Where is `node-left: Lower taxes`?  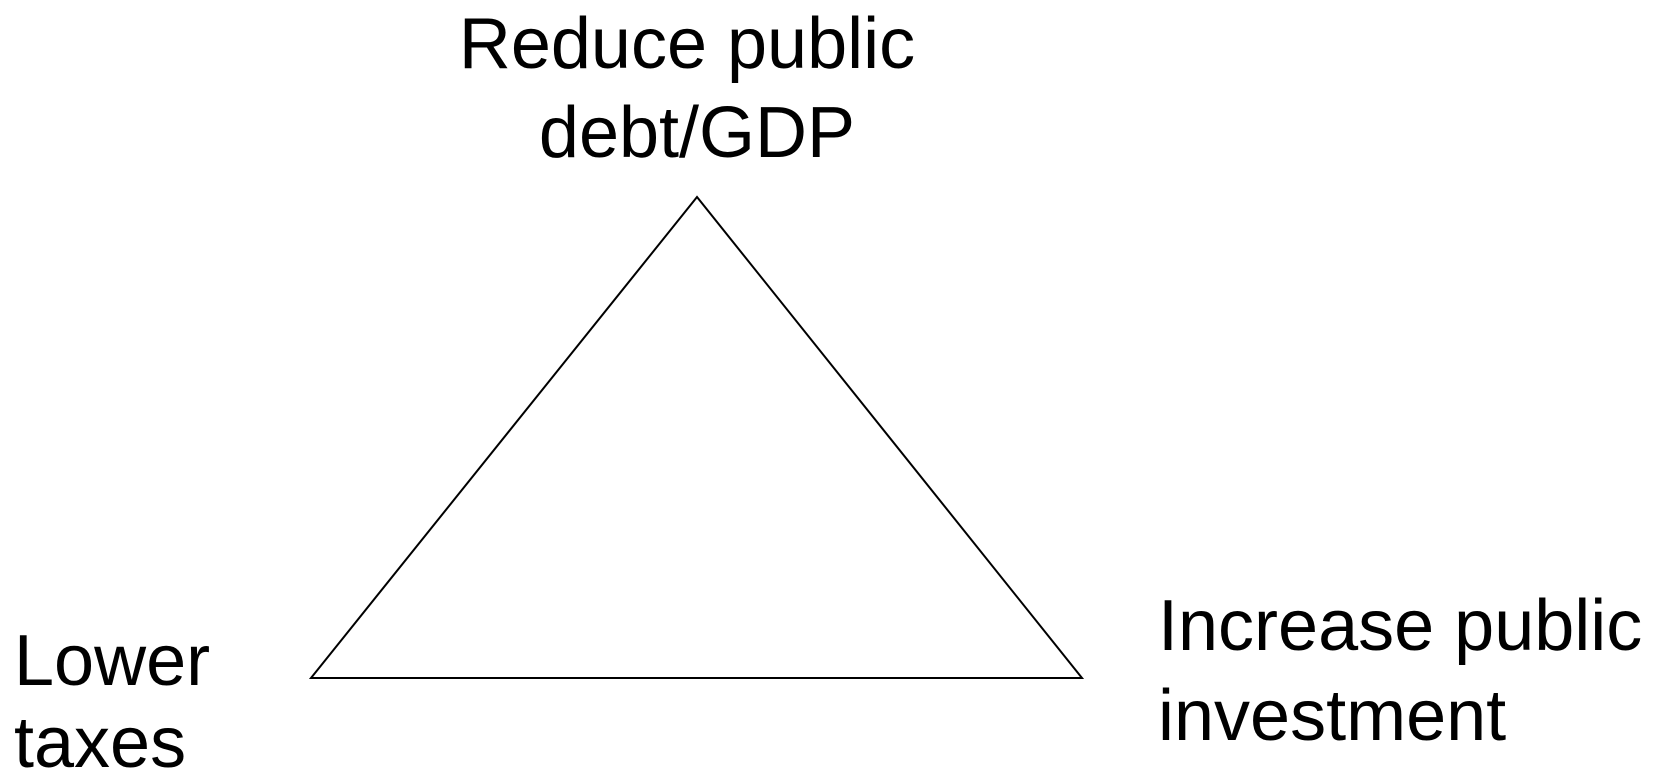
node-left: Lower taxes is located at coordinates (122, 696).